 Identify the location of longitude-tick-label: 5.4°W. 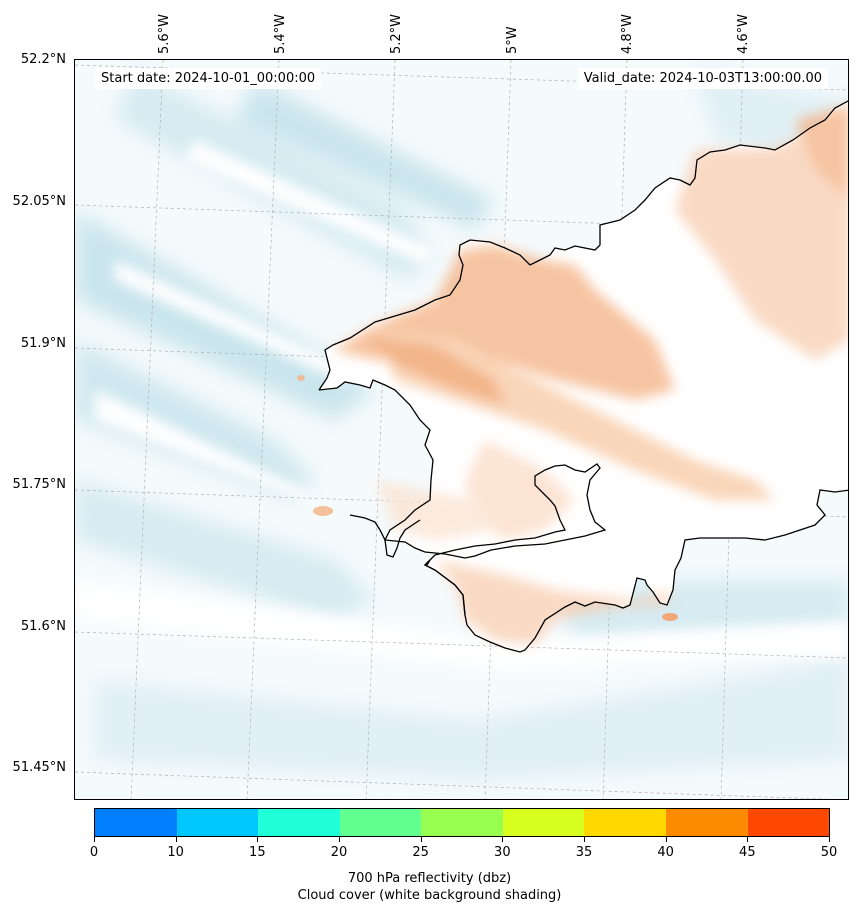
(280, 33).